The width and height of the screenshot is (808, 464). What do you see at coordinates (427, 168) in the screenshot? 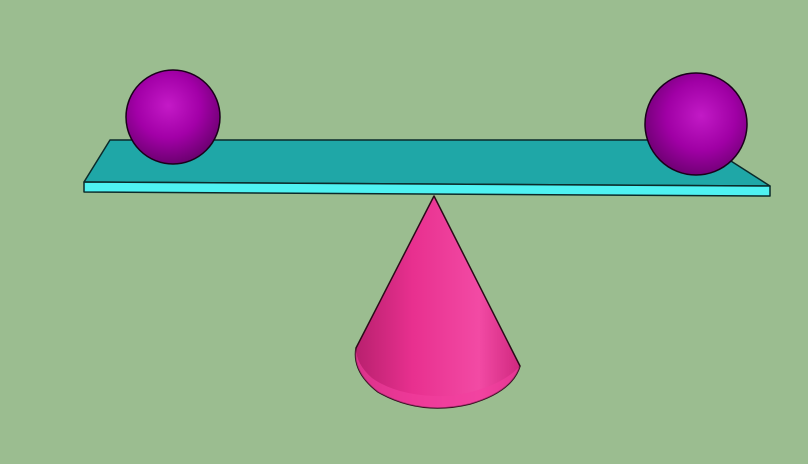
I see `balance-plank` at bounding box center [427, 168].